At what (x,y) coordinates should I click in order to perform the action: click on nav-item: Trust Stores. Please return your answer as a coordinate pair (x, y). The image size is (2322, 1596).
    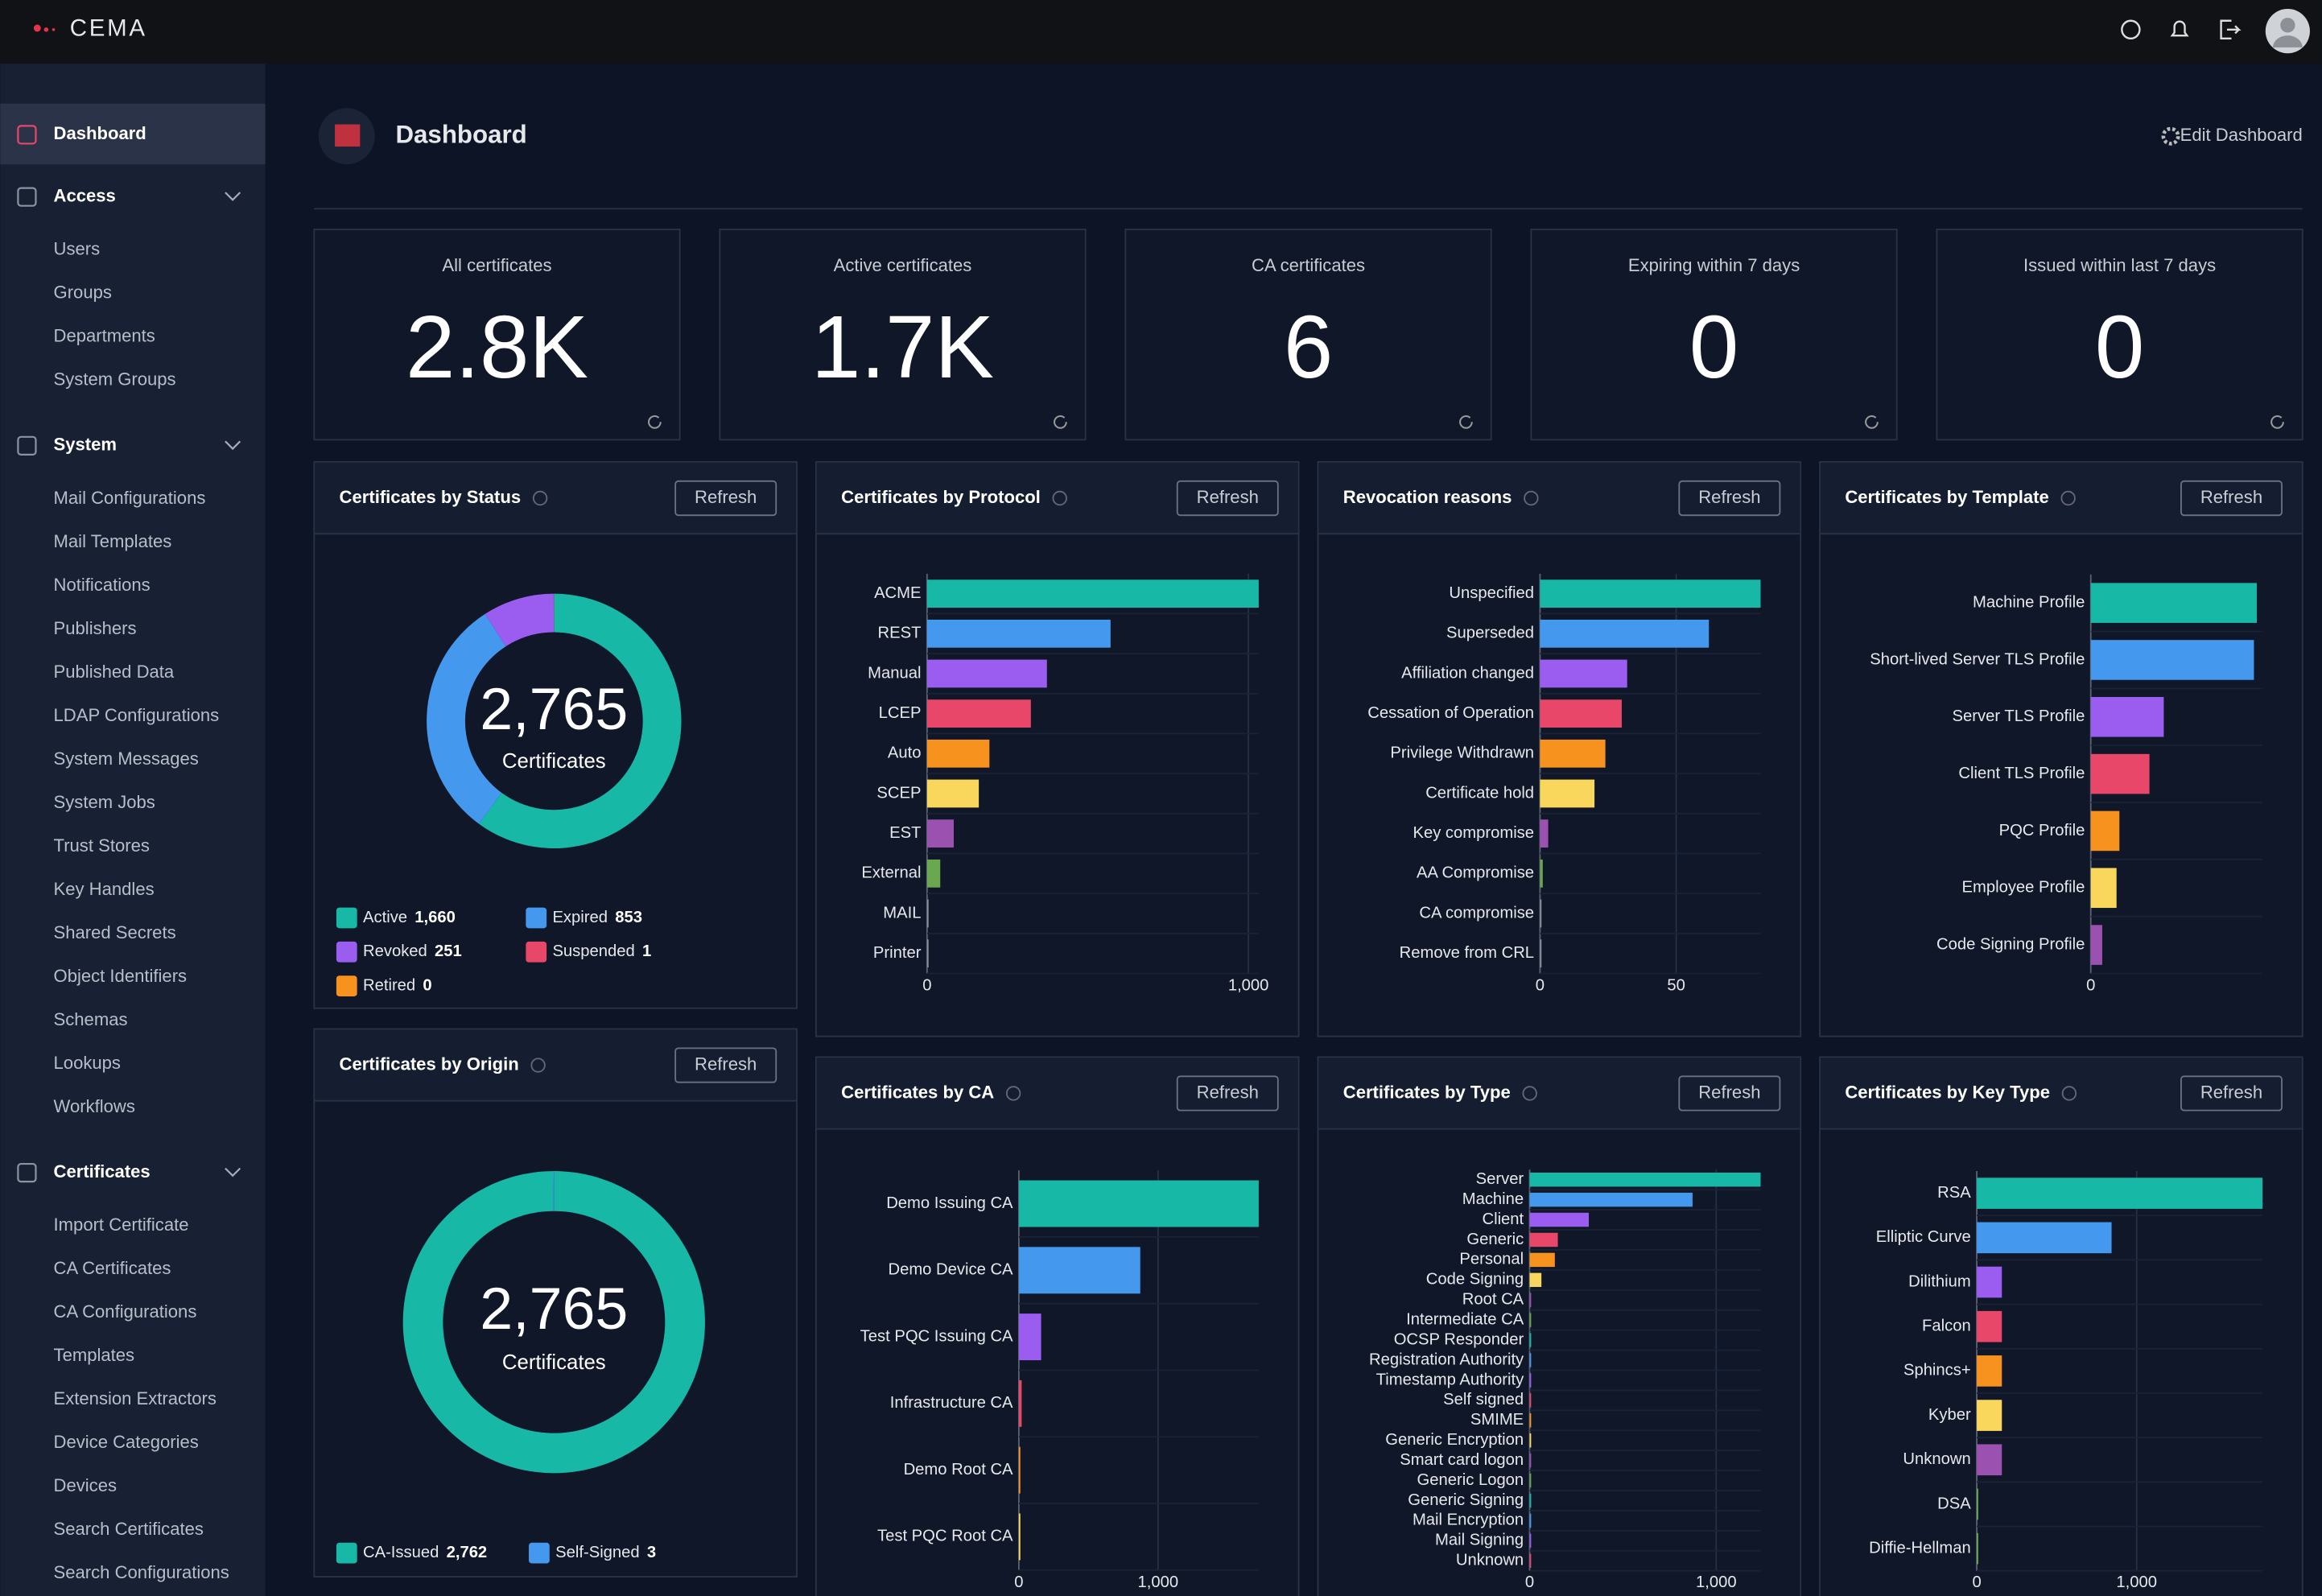
    Looking at the image, I should click on (102, 845).